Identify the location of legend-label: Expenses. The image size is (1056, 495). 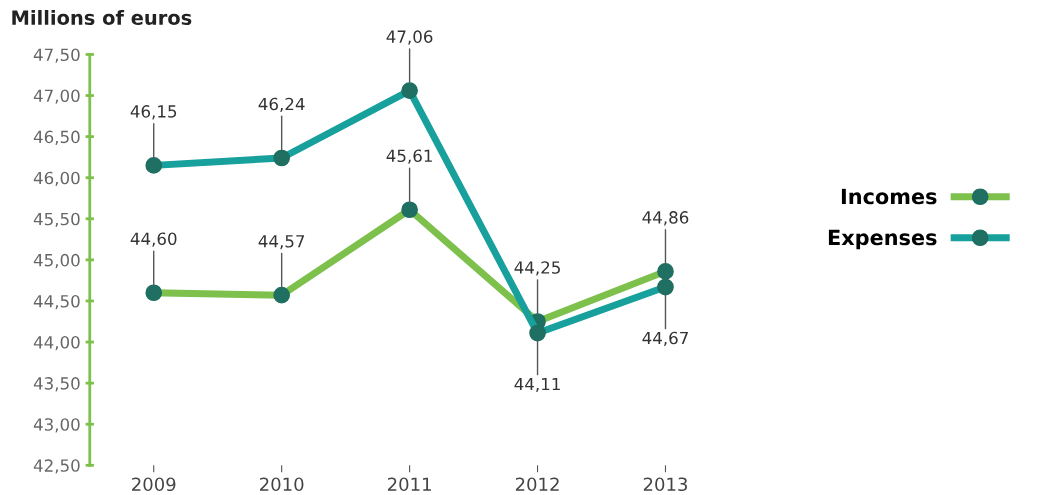
(882, 239).